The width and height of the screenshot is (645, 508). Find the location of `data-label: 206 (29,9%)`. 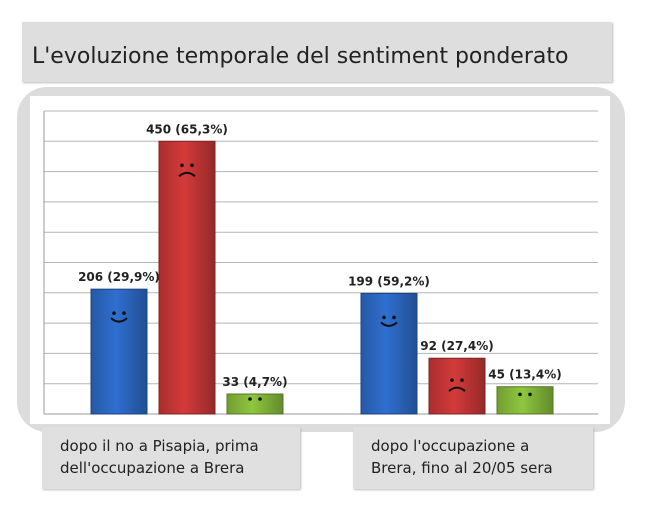

data-label: 206 (29,9%) is located at coordinates (119, 277).